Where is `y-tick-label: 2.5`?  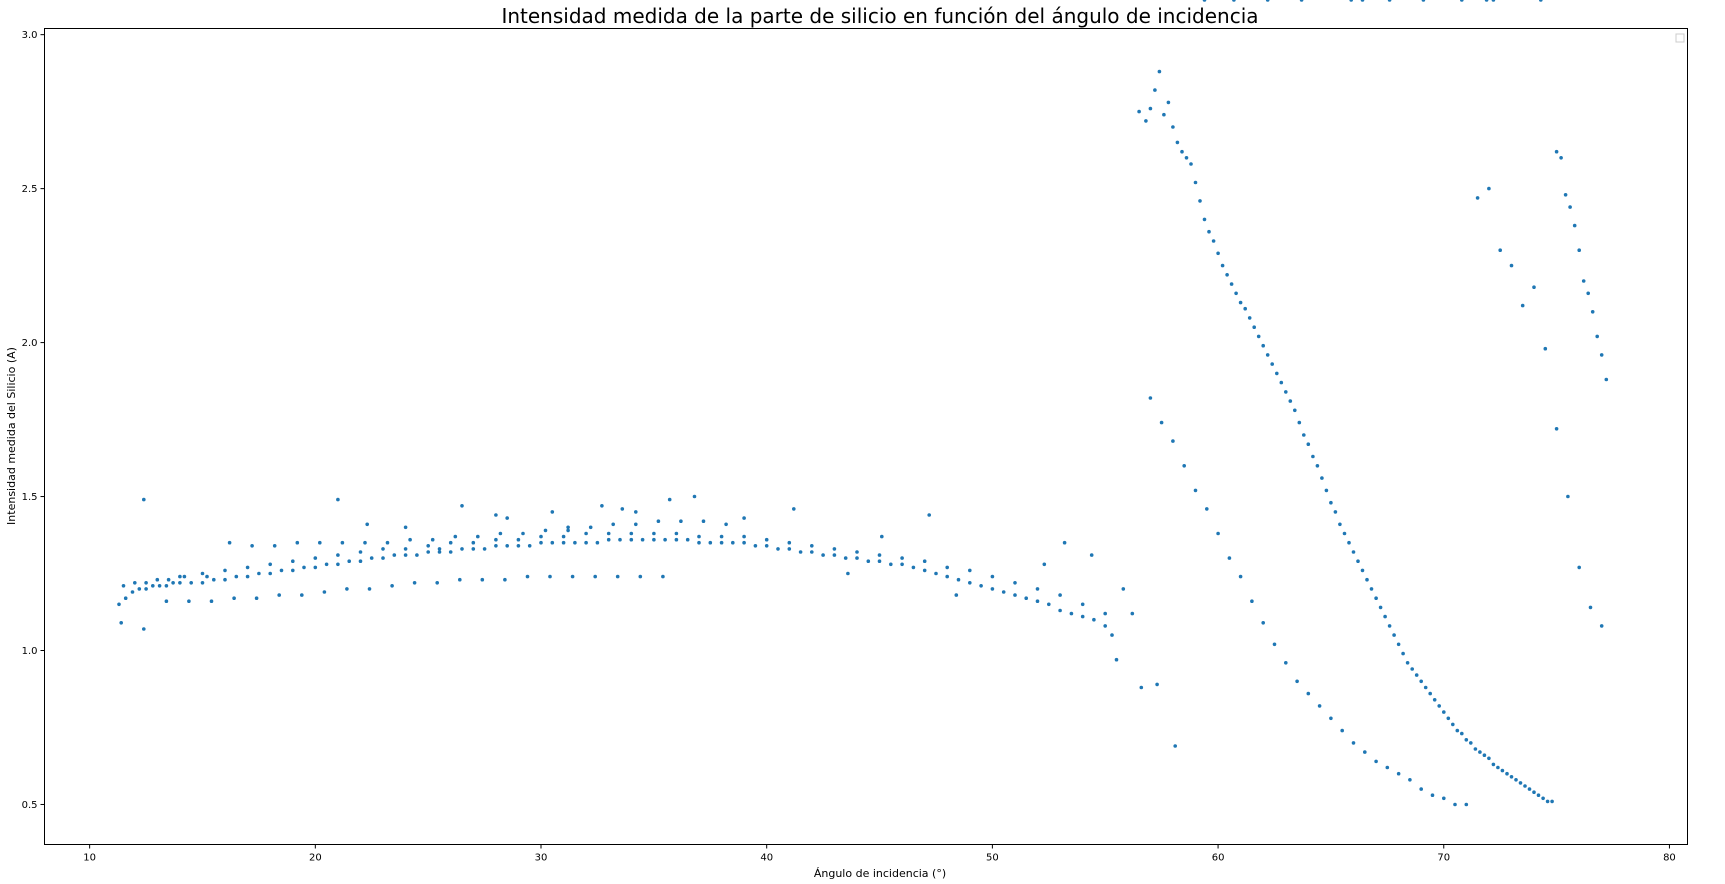
y-tick-label: 2.5 is located at coordinates (30, 189).